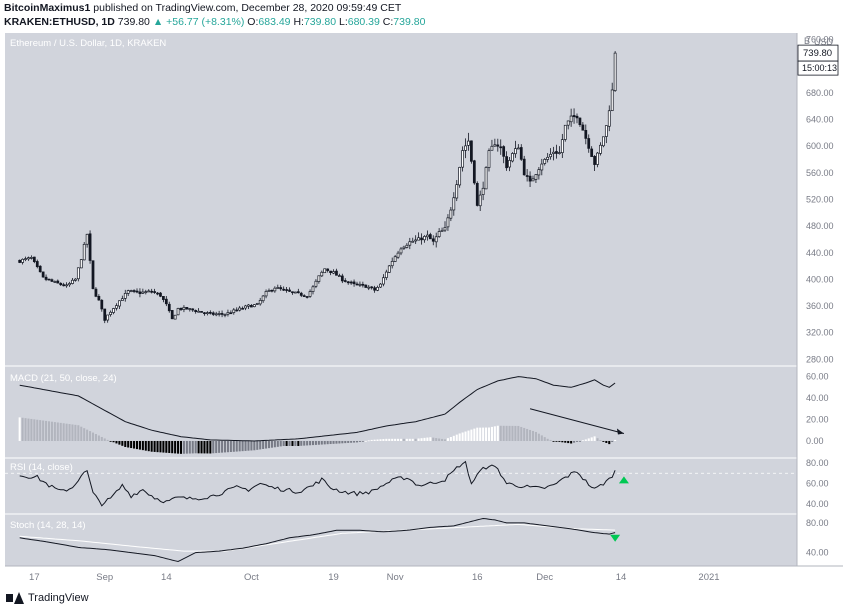 The width and height of the screenshot is (850, 612). What do you see at coordinates (820, 226) in the screenshot?
I see `price-tick-label: 480.00` at bounding box center [820, 226].